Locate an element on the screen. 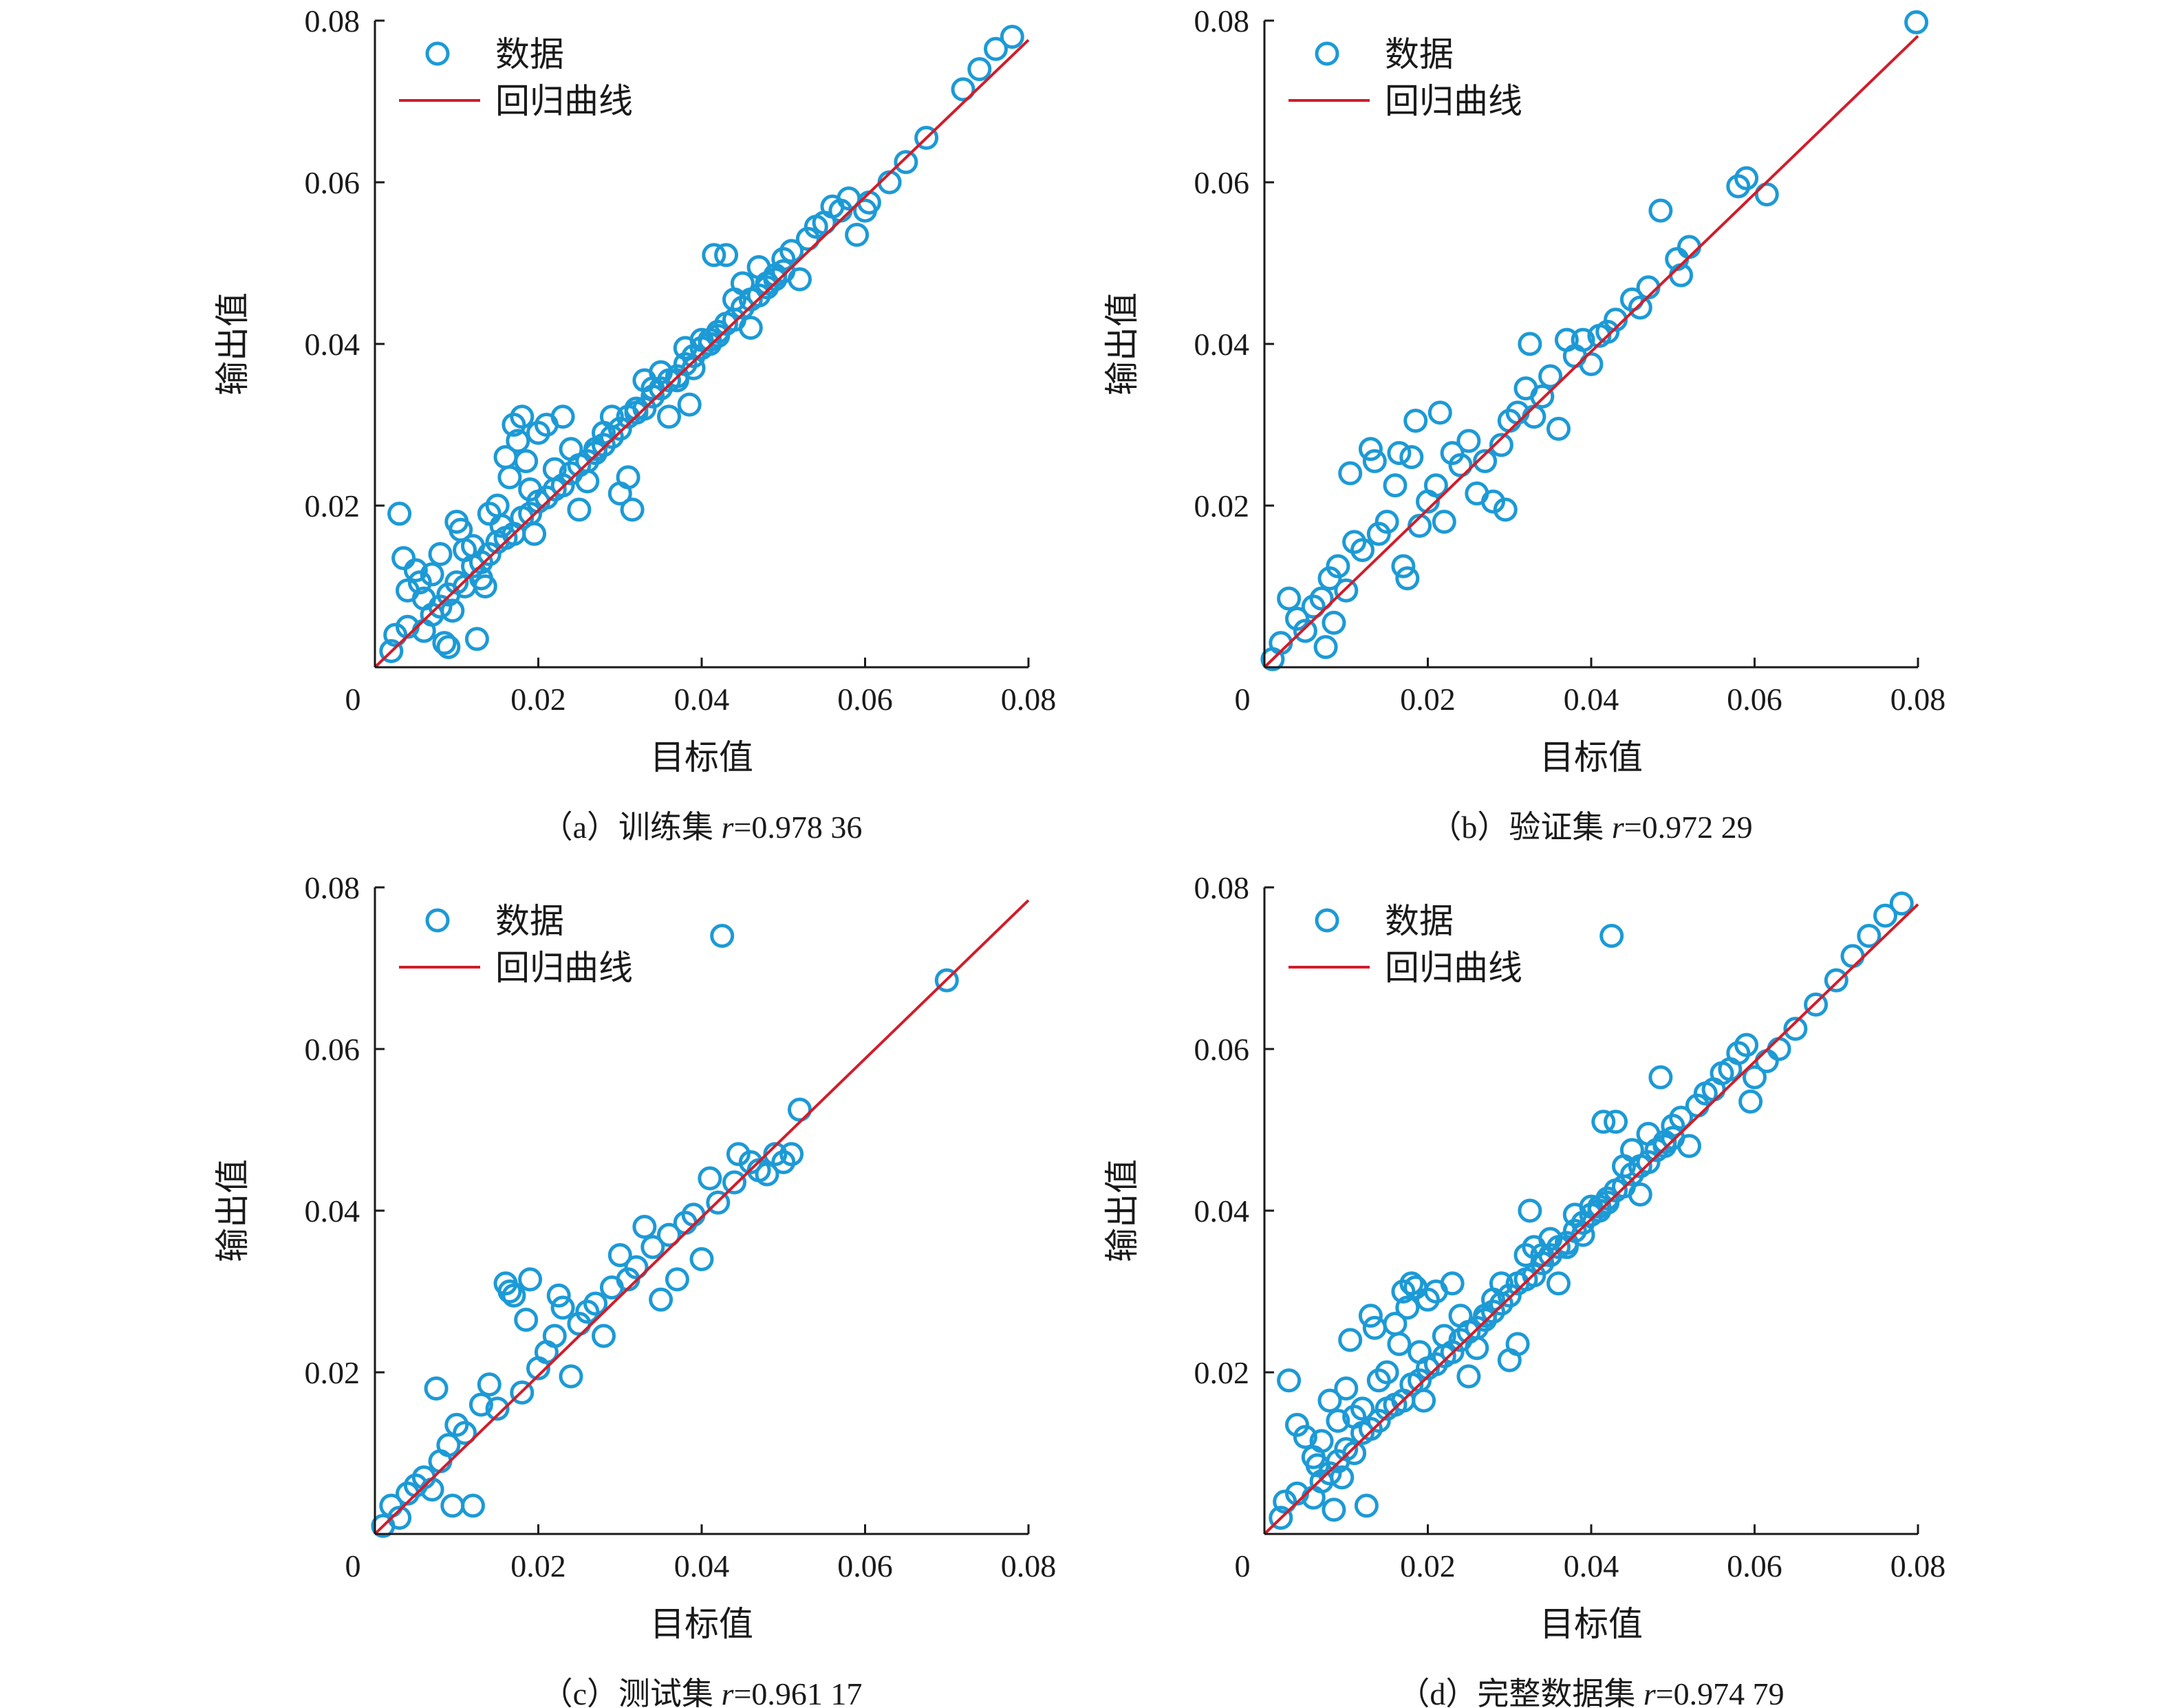 Image resolution: width=2167 pixels, height=1708 pixels. scatter-points is located at coordinates (665, 1231).